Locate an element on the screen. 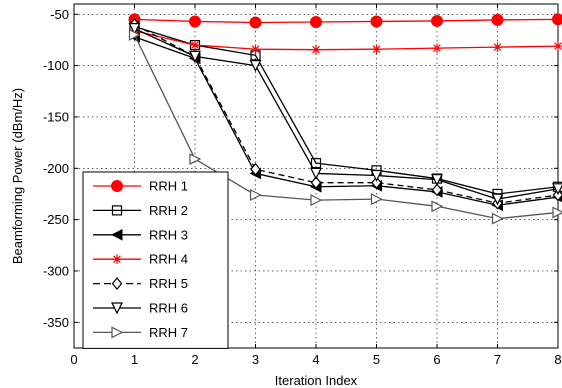 The image size is (562, 388). legend-item-rrh-2: RRH 2 is located at coordinates (140, 210).